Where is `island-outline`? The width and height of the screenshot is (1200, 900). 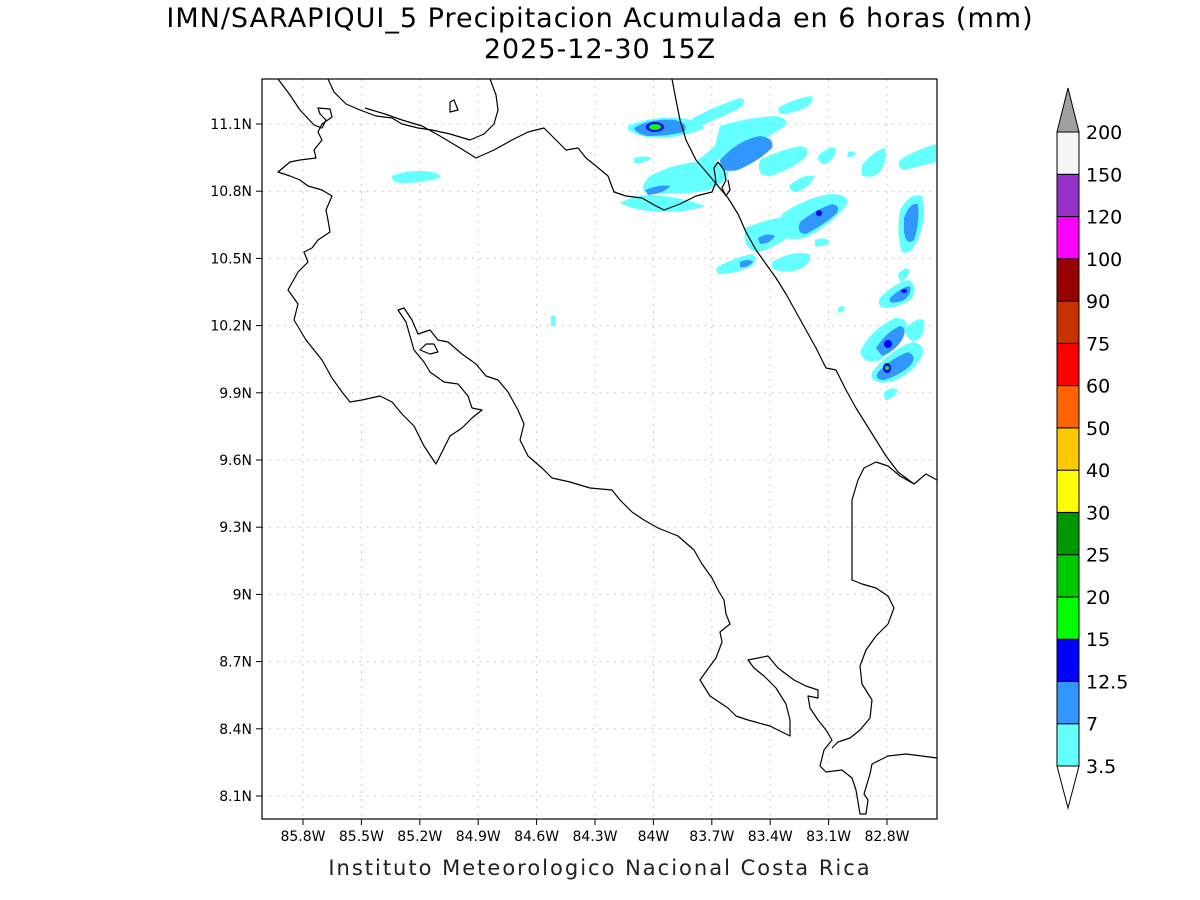 island-outline is located at coordinates (429, 349).